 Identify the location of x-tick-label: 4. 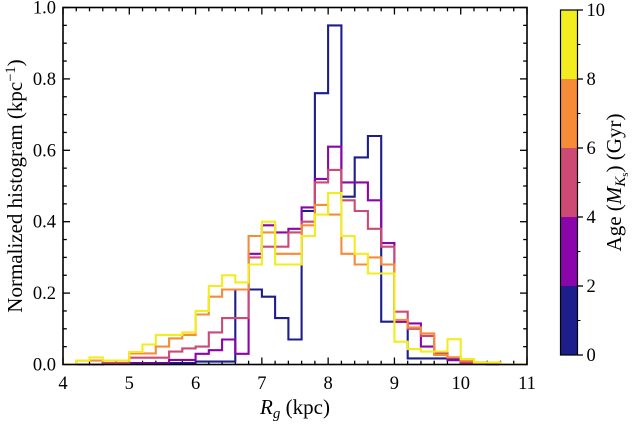
(62, 384).